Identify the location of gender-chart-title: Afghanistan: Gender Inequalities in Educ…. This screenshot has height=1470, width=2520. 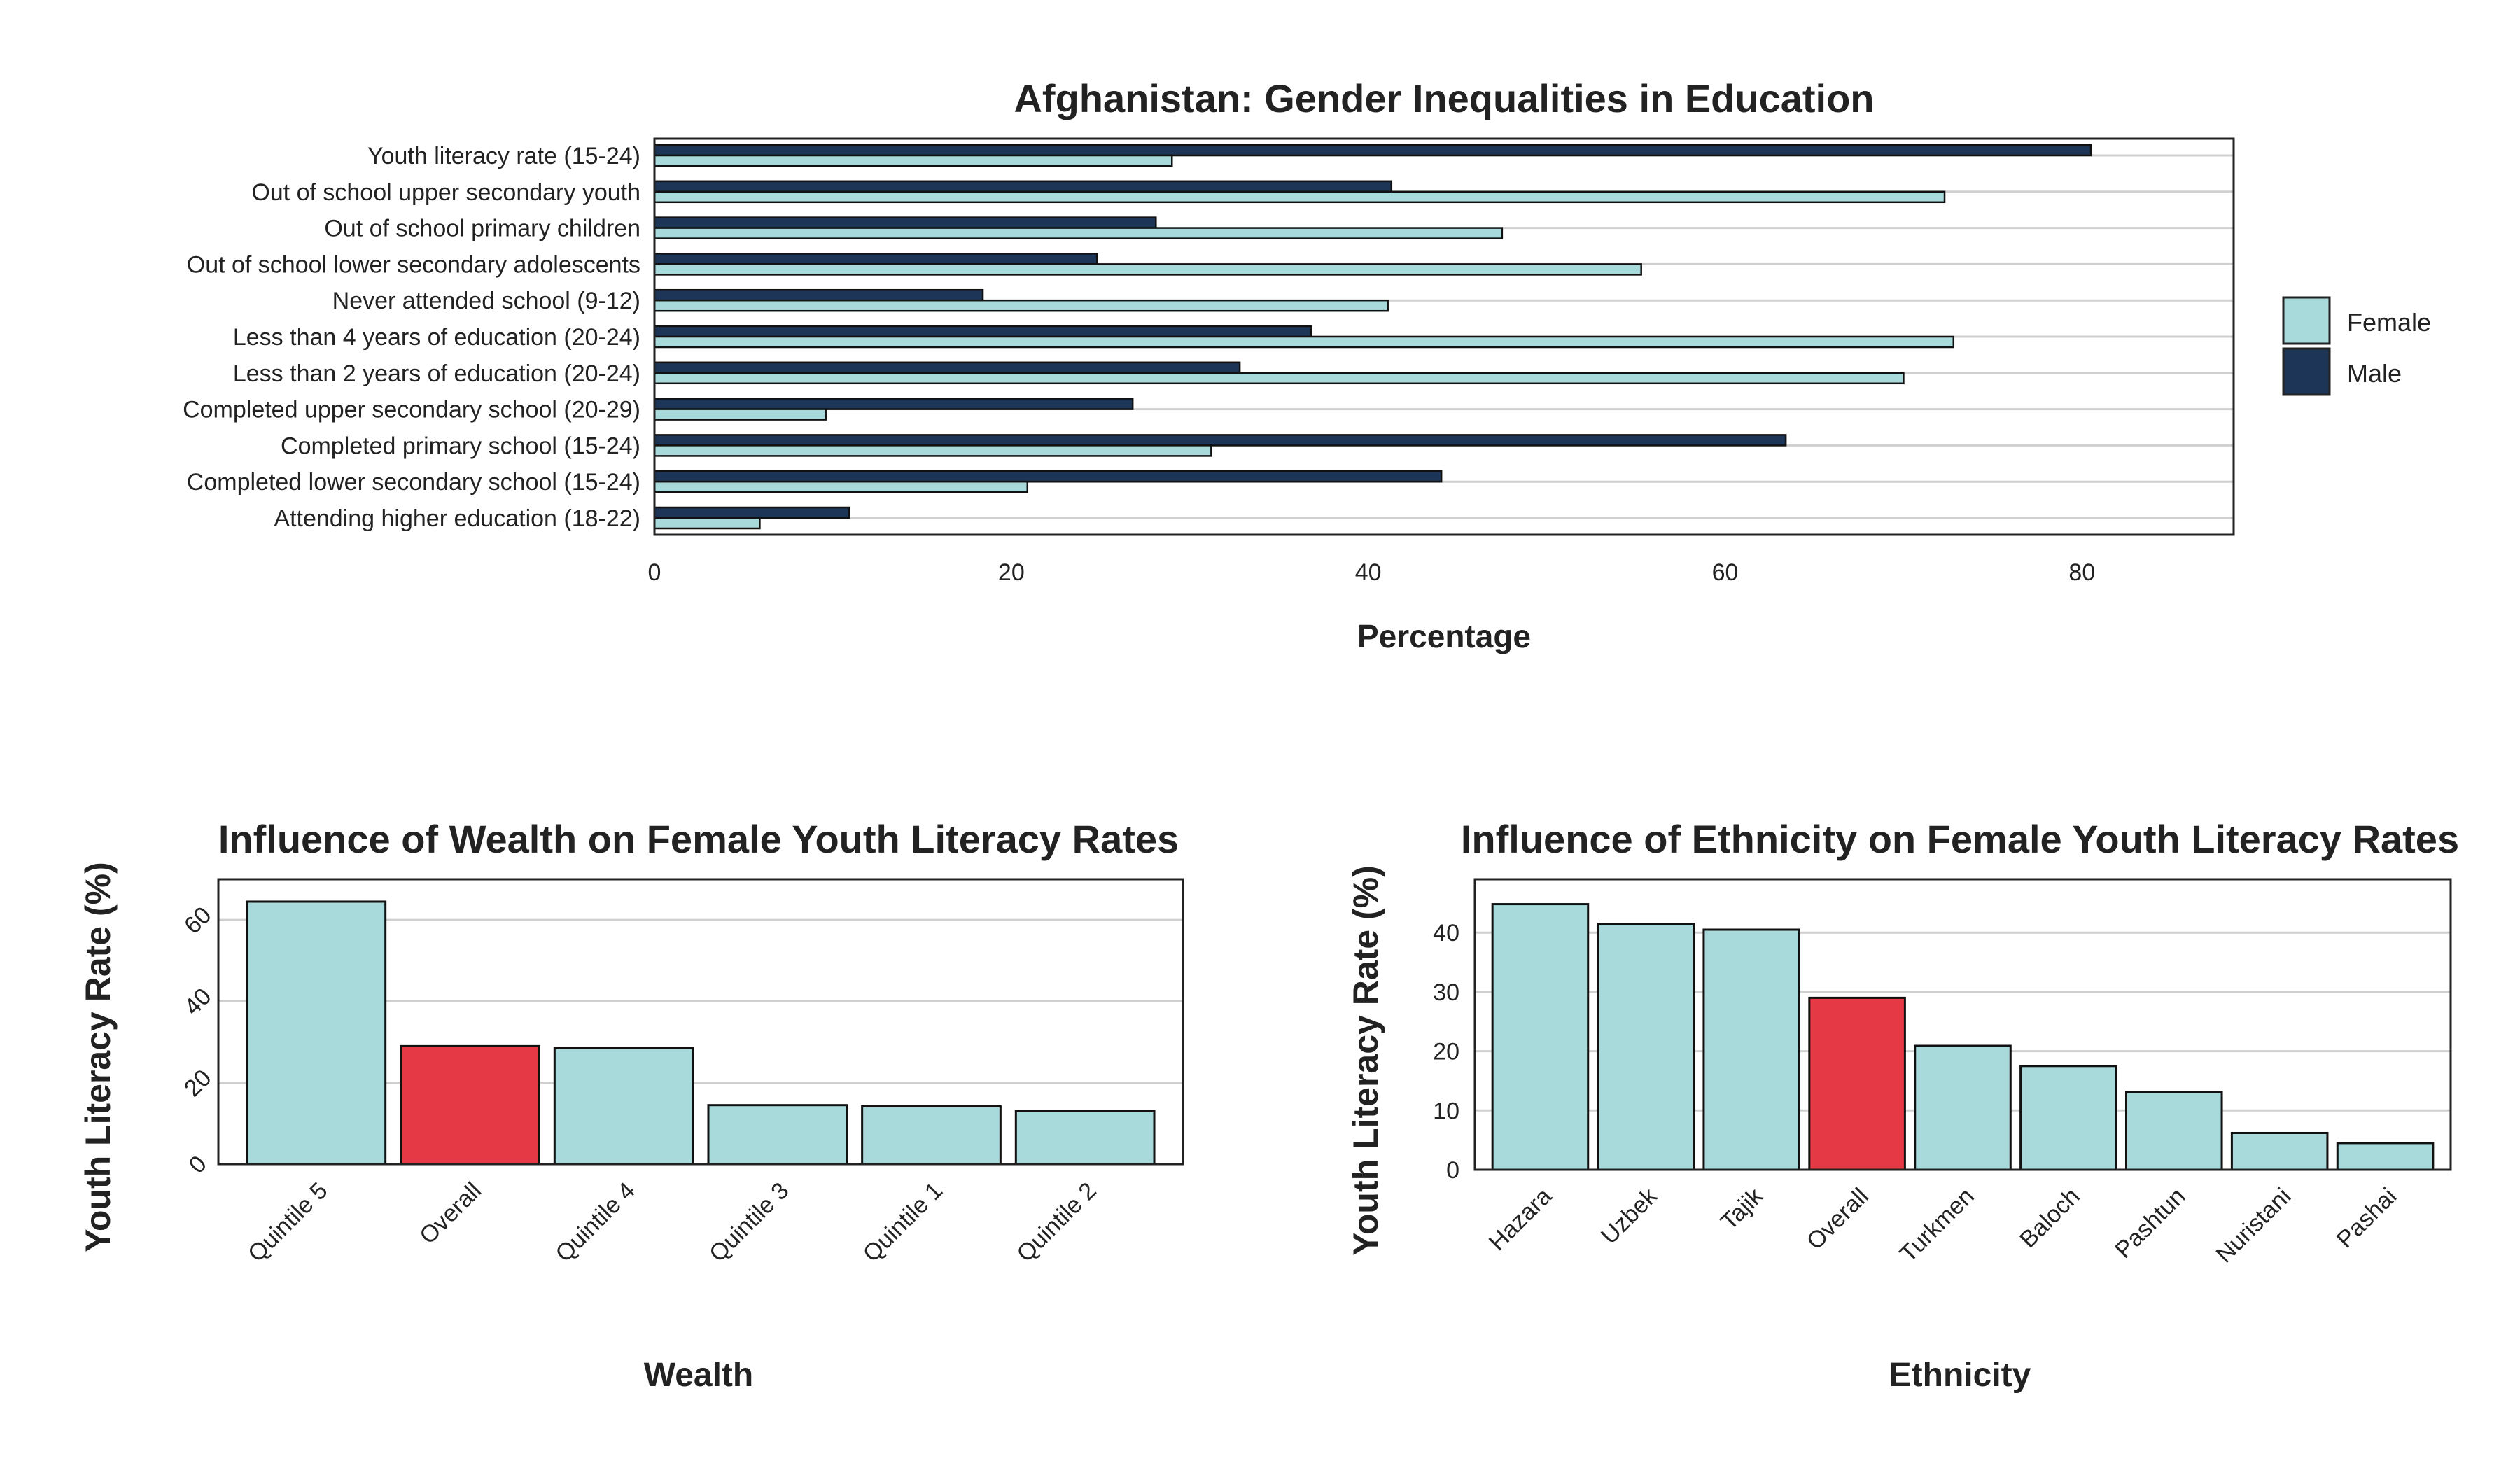
(1444, 98).